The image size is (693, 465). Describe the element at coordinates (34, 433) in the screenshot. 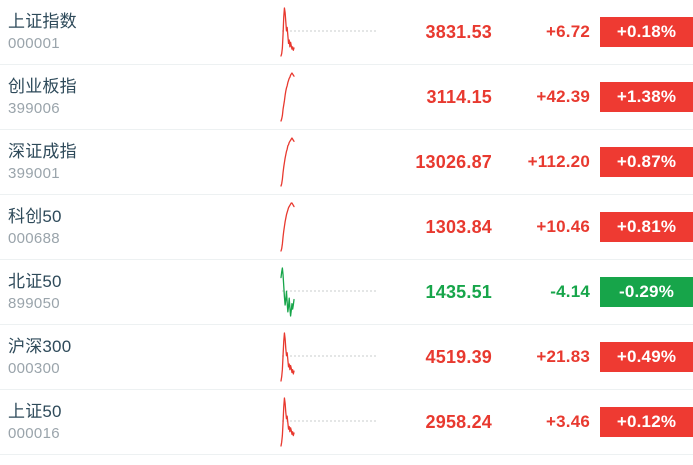

I see `index-code: 000016` at that location.